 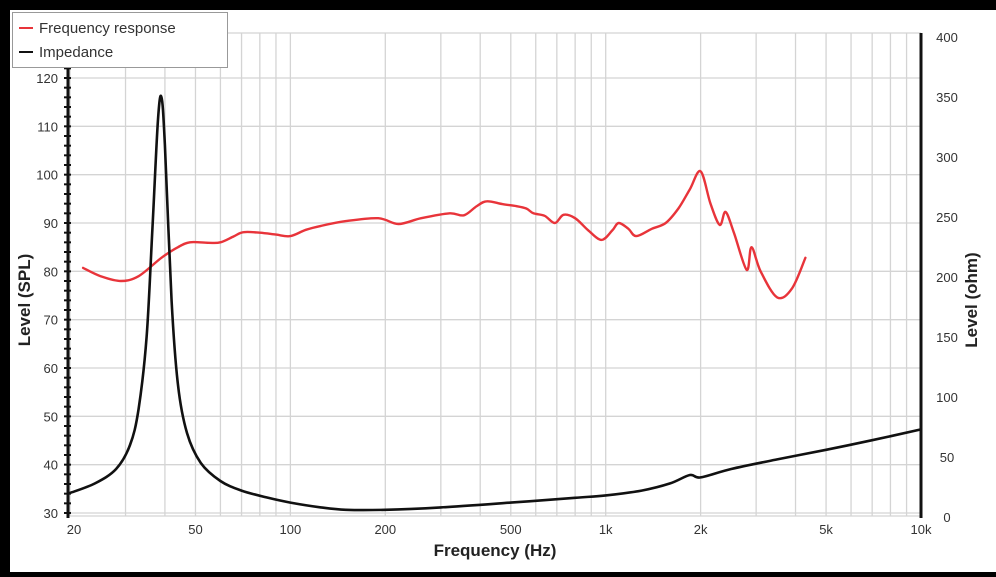 What do you see at coordinates (947, 157) in the screenshot?
I see `y2-tick-label: 300` at bounding box center [947, 157].